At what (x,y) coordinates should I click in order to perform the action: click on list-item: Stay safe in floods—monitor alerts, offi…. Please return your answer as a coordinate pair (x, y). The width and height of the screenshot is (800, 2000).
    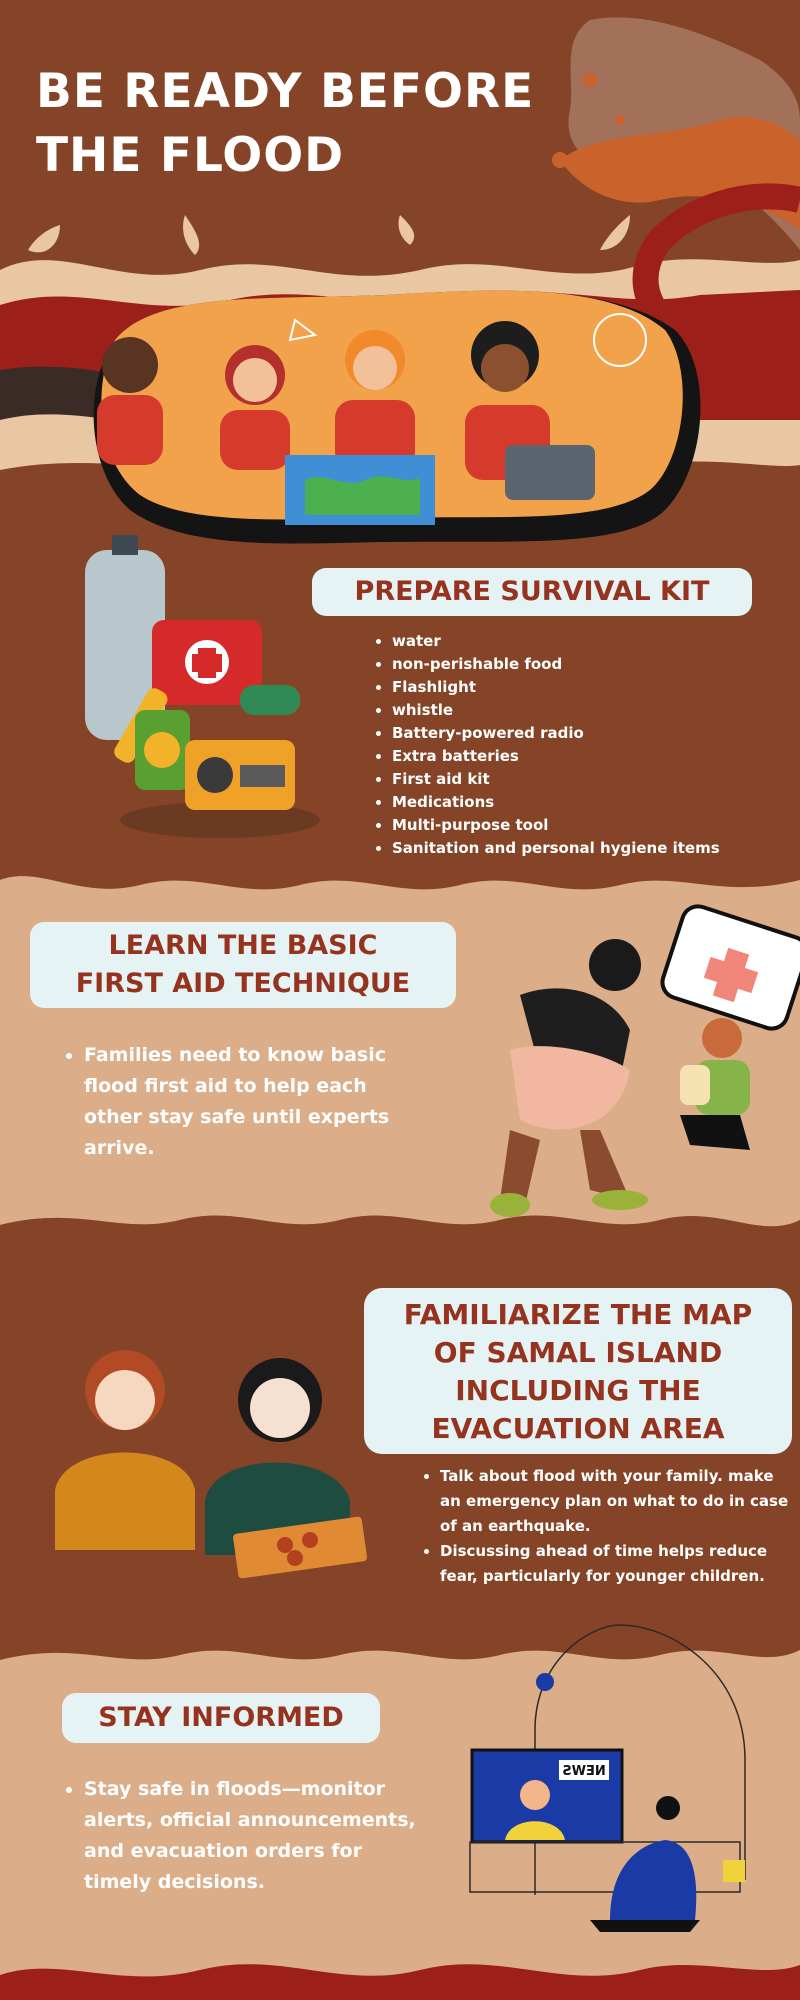
    Looking at the image, I should click on (254, 1836).